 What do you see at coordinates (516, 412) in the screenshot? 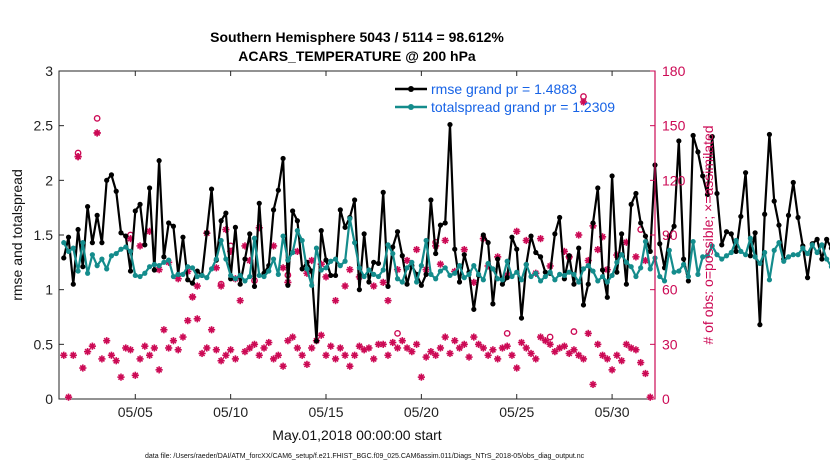
I see `x-tick-label: 05/25` at bounding box center [516, 412].